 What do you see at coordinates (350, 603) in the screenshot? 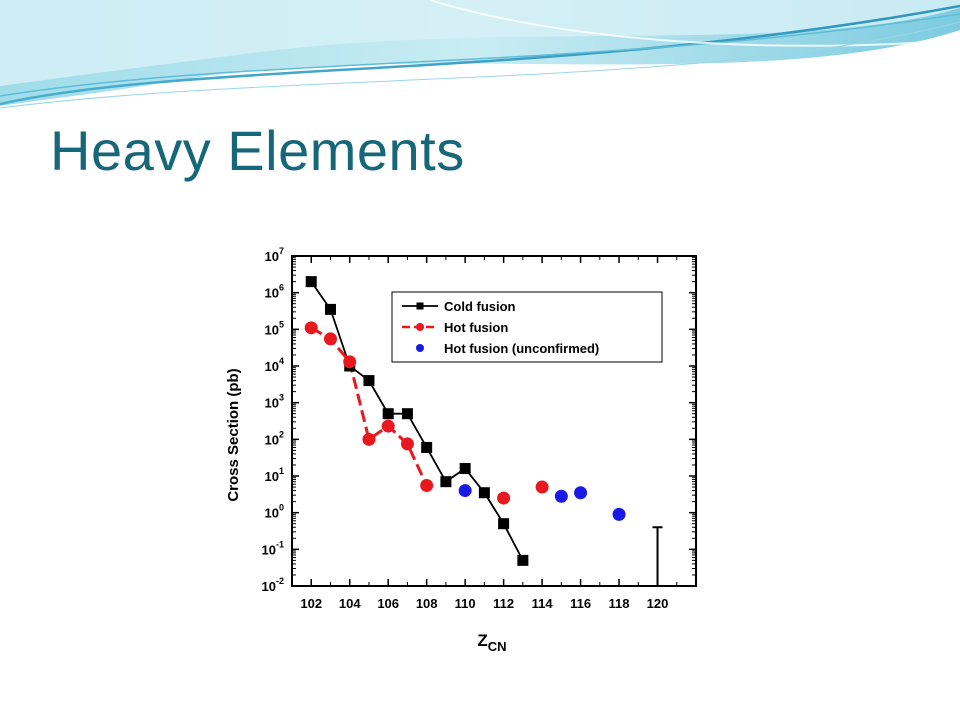
I see `x-tick-label: 104` at bounding box center [350, 603].